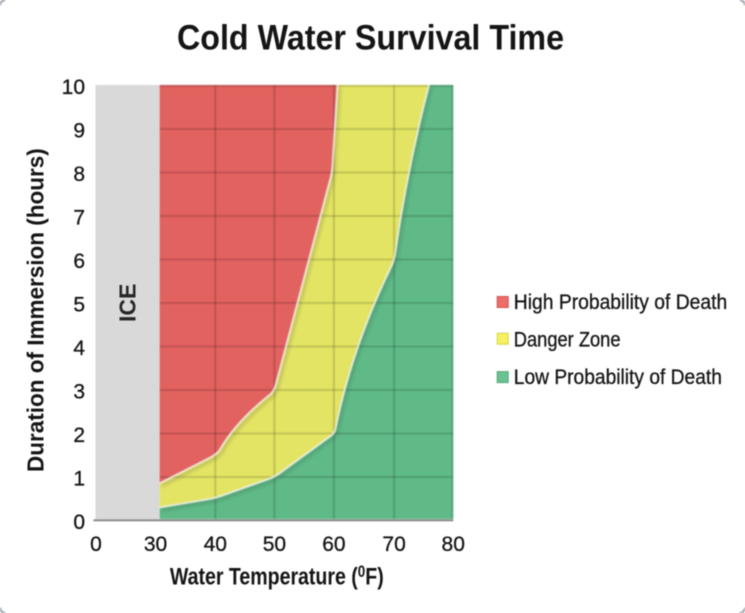 This screenshot has width=745, height=613. What do you see at coordinates (453, 544) in the screenshot?
I see `svg-text: 80` at bounding box center [453, 544].